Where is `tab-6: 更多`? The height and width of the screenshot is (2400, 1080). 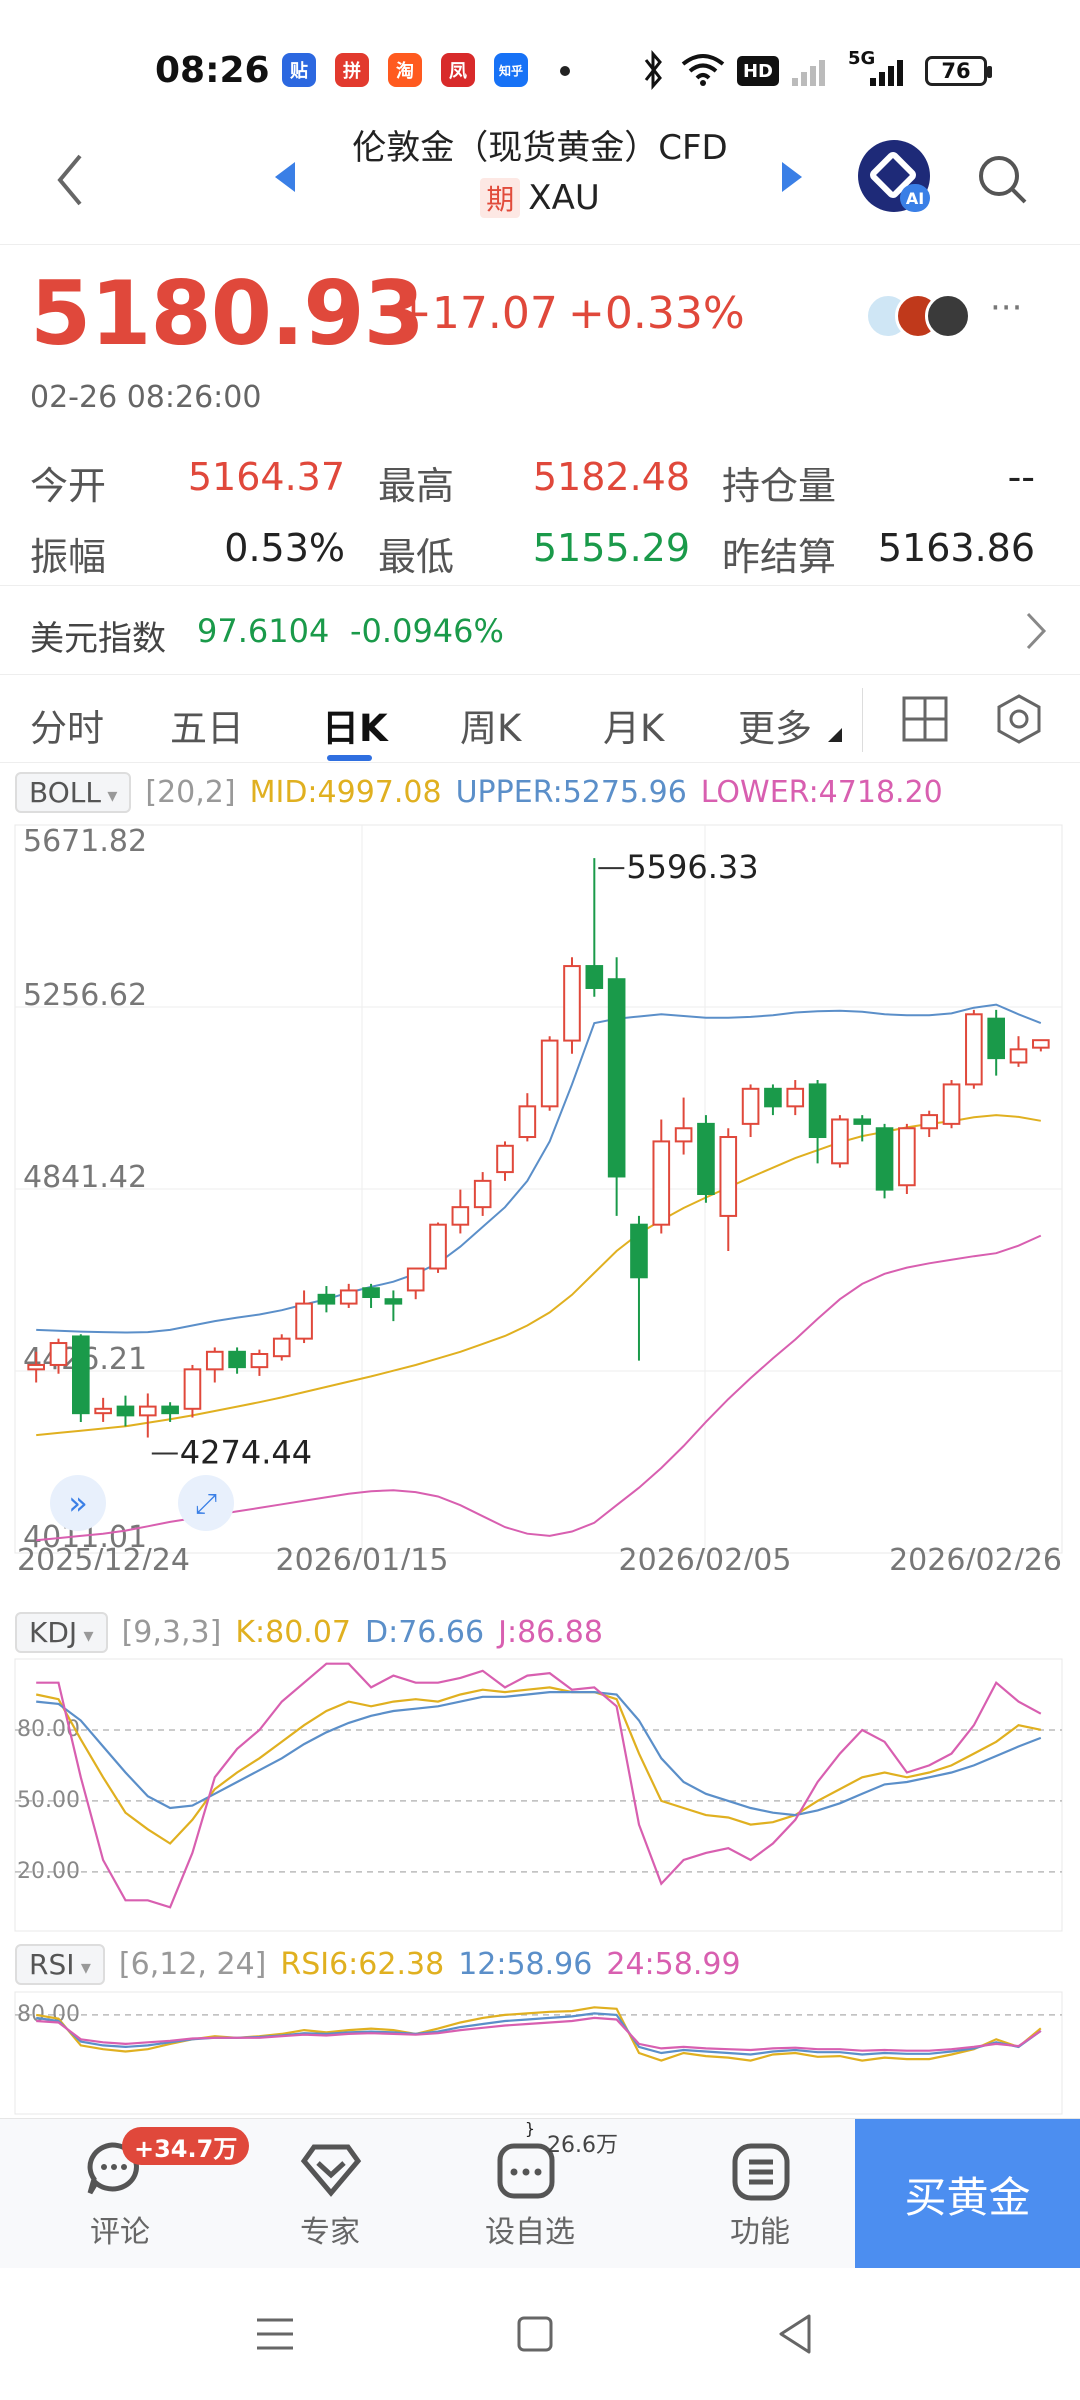 tab-6: 更多 is located at coordinates (775, 728).